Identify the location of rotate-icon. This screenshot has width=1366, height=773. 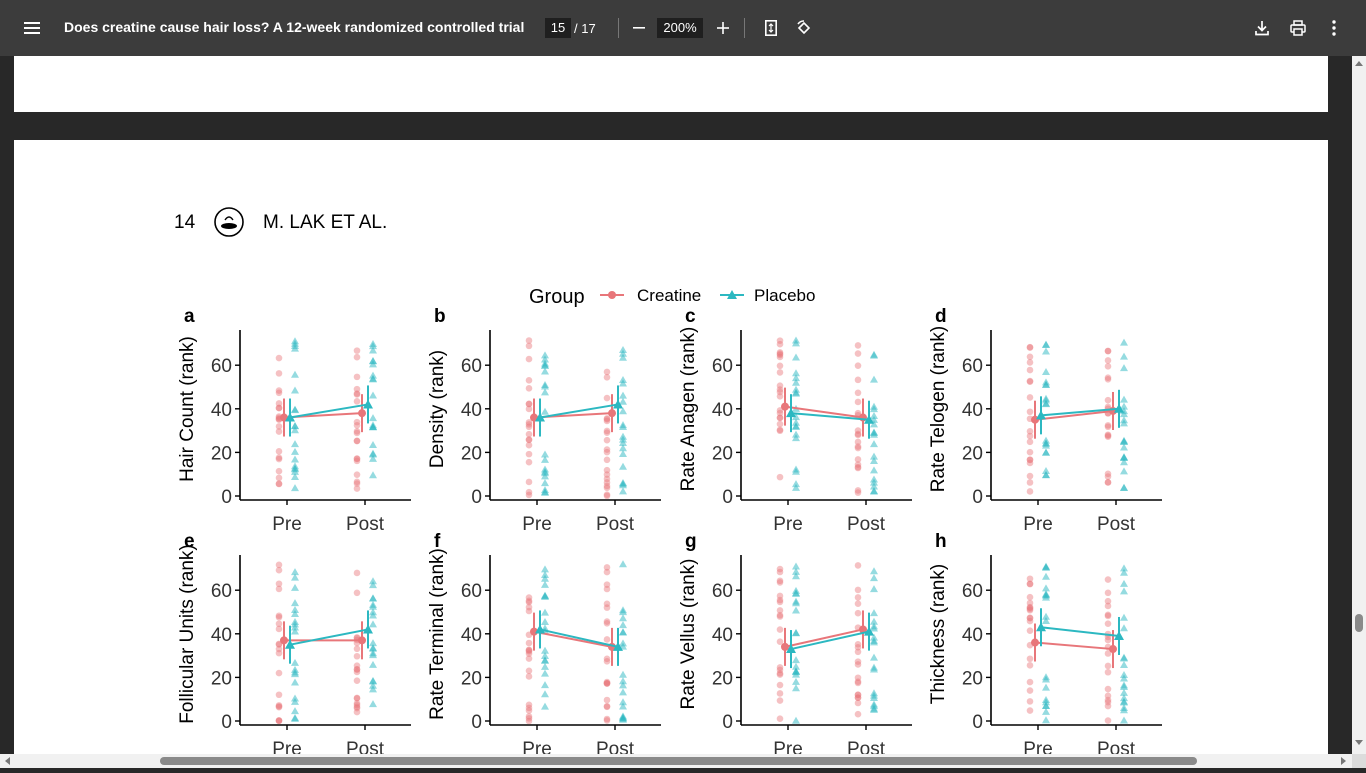
(804, 28).